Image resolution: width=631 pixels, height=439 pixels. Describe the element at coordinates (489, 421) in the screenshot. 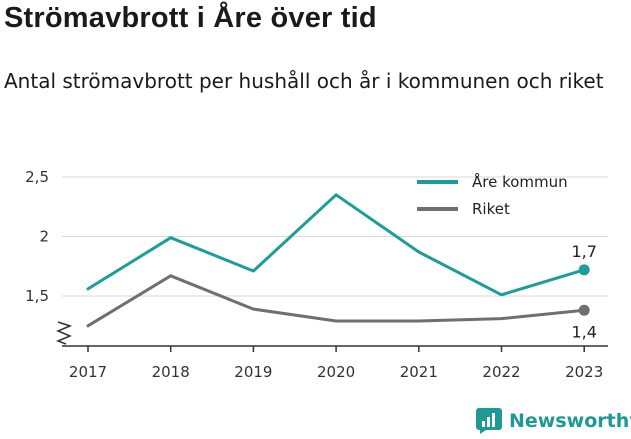

I see `newsworthy-logo-icon` at that location.